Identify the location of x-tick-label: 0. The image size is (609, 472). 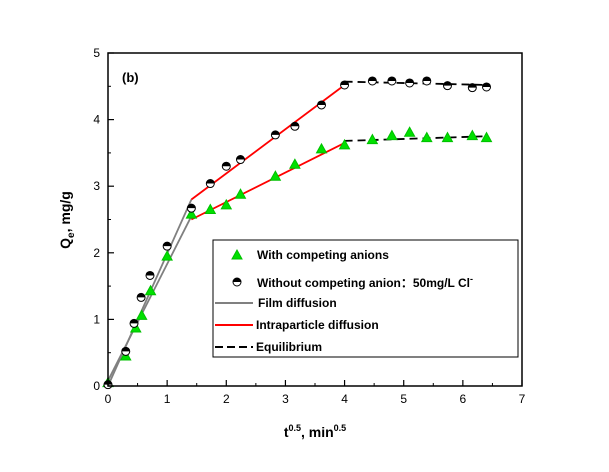
(108, 399).